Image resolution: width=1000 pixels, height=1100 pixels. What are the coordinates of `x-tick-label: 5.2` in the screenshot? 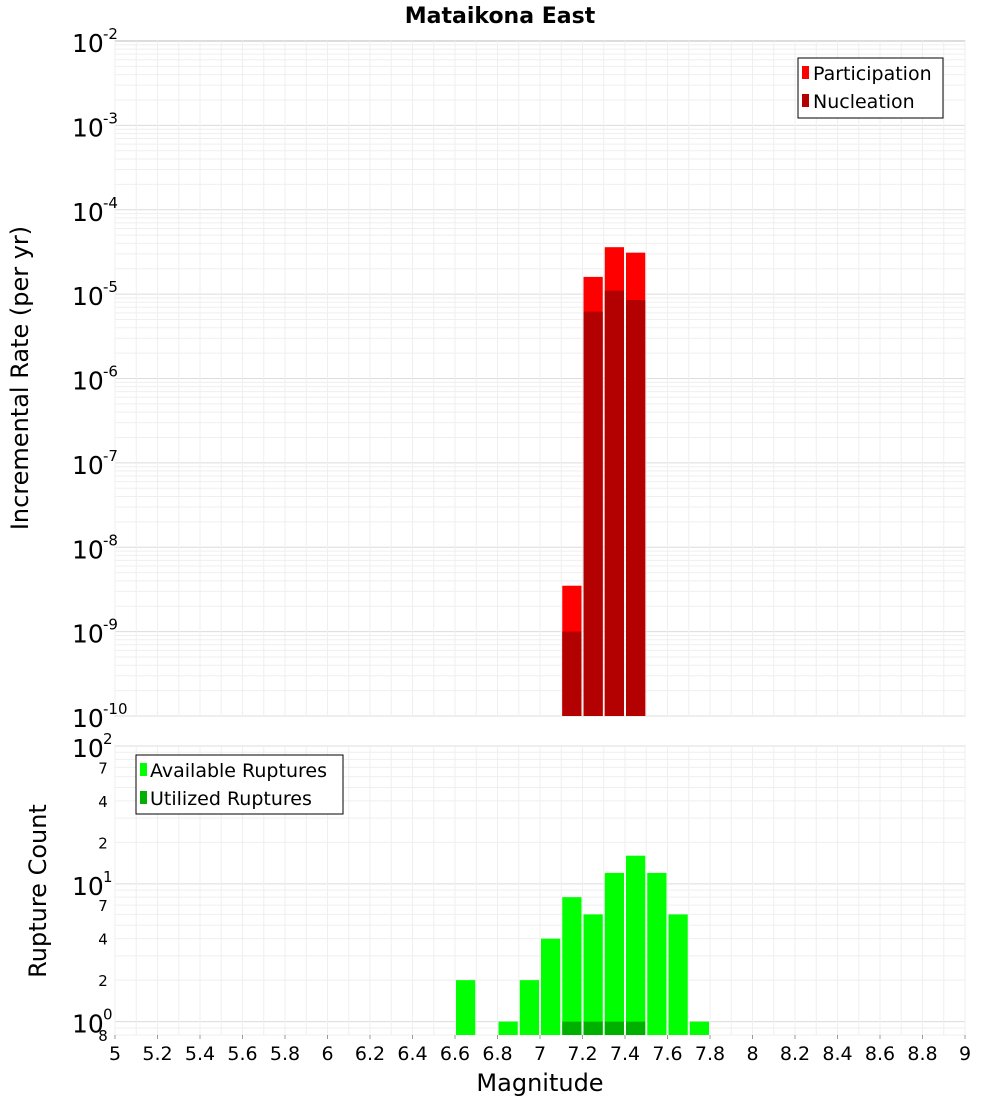 It's located at (157, 1054).